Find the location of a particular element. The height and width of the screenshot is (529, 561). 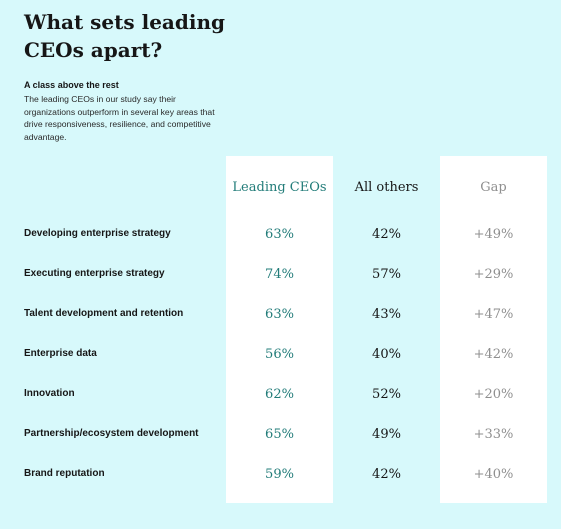

column-header-leading-ceos: Leading CEOs is located at coordinates (279, 187).